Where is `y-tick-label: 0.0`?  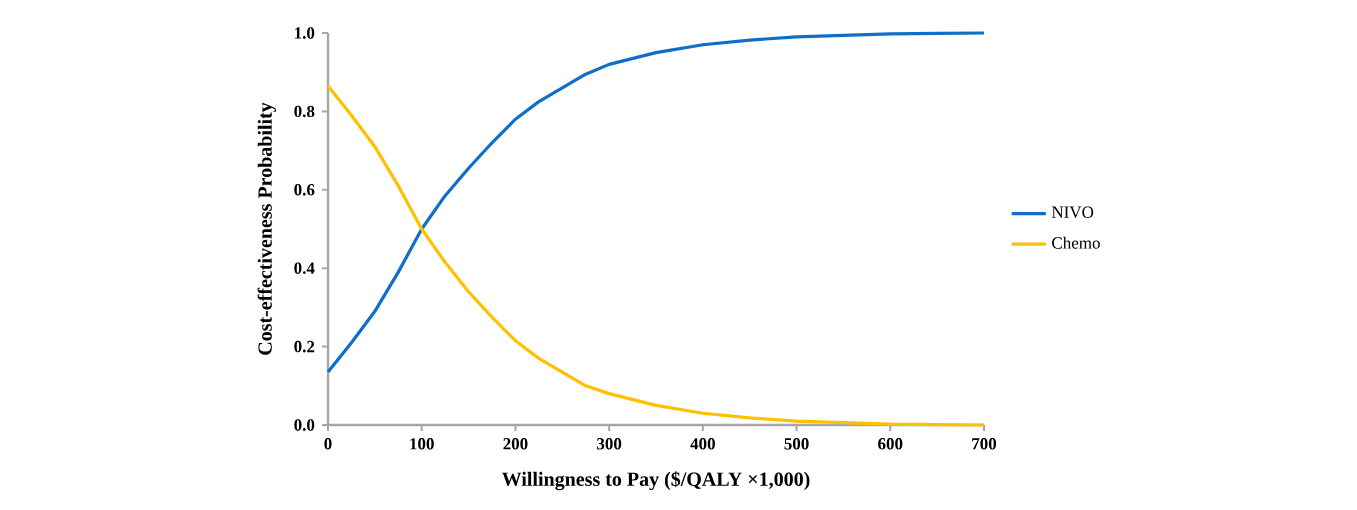 y-tick-label: 0.0 is located at coordinates (304, 425).